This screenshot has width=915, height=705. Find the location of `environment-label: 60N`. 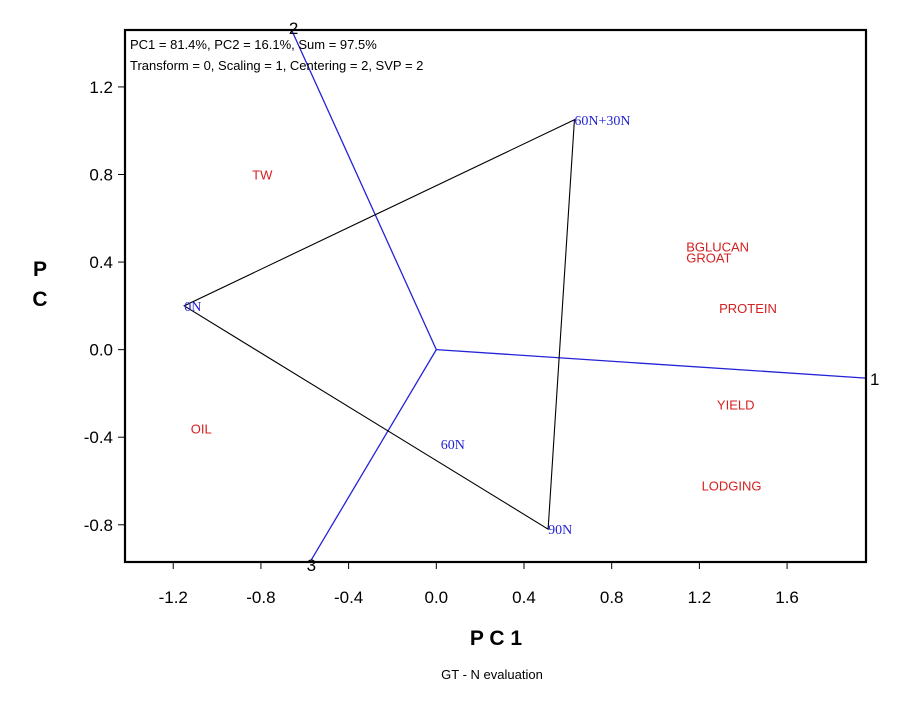

environment-label: 60N is located at coordinates (453, 445).